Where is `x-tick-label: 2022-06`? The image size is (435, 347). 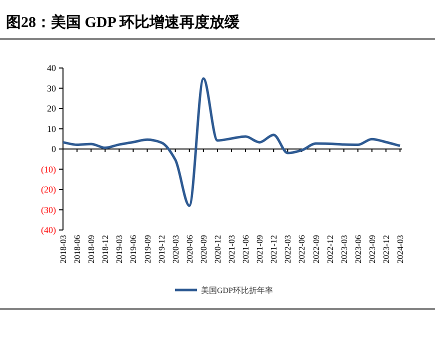
x-tick-label: 2022-06 is located at coordinates (301, 249).